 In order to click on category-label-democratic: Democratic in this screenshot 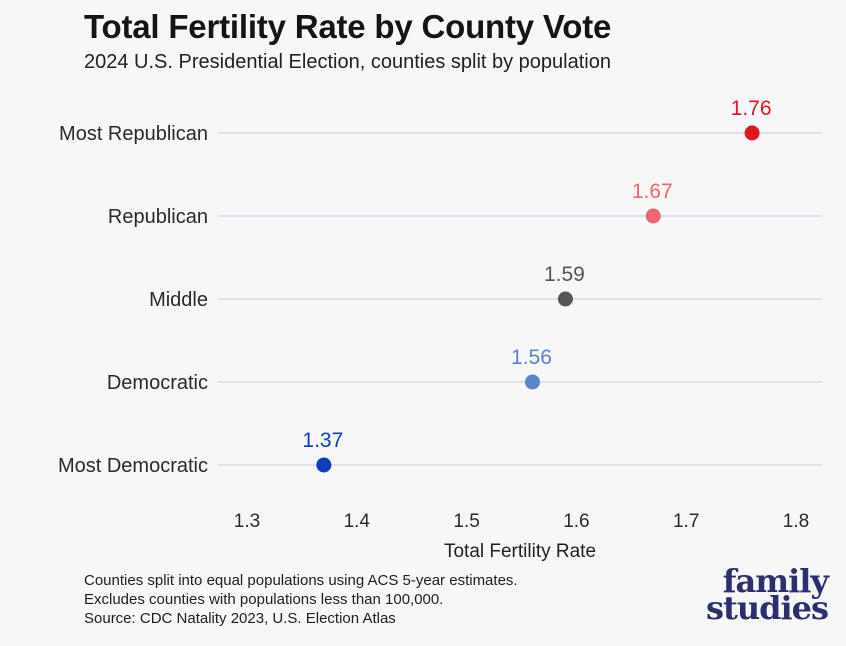, I will do `click(157, 383)`.